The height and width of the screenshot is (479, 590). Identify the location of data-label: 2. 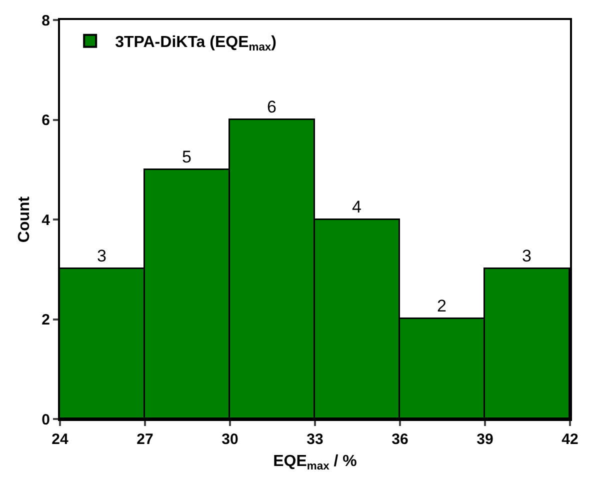
(441, 306).